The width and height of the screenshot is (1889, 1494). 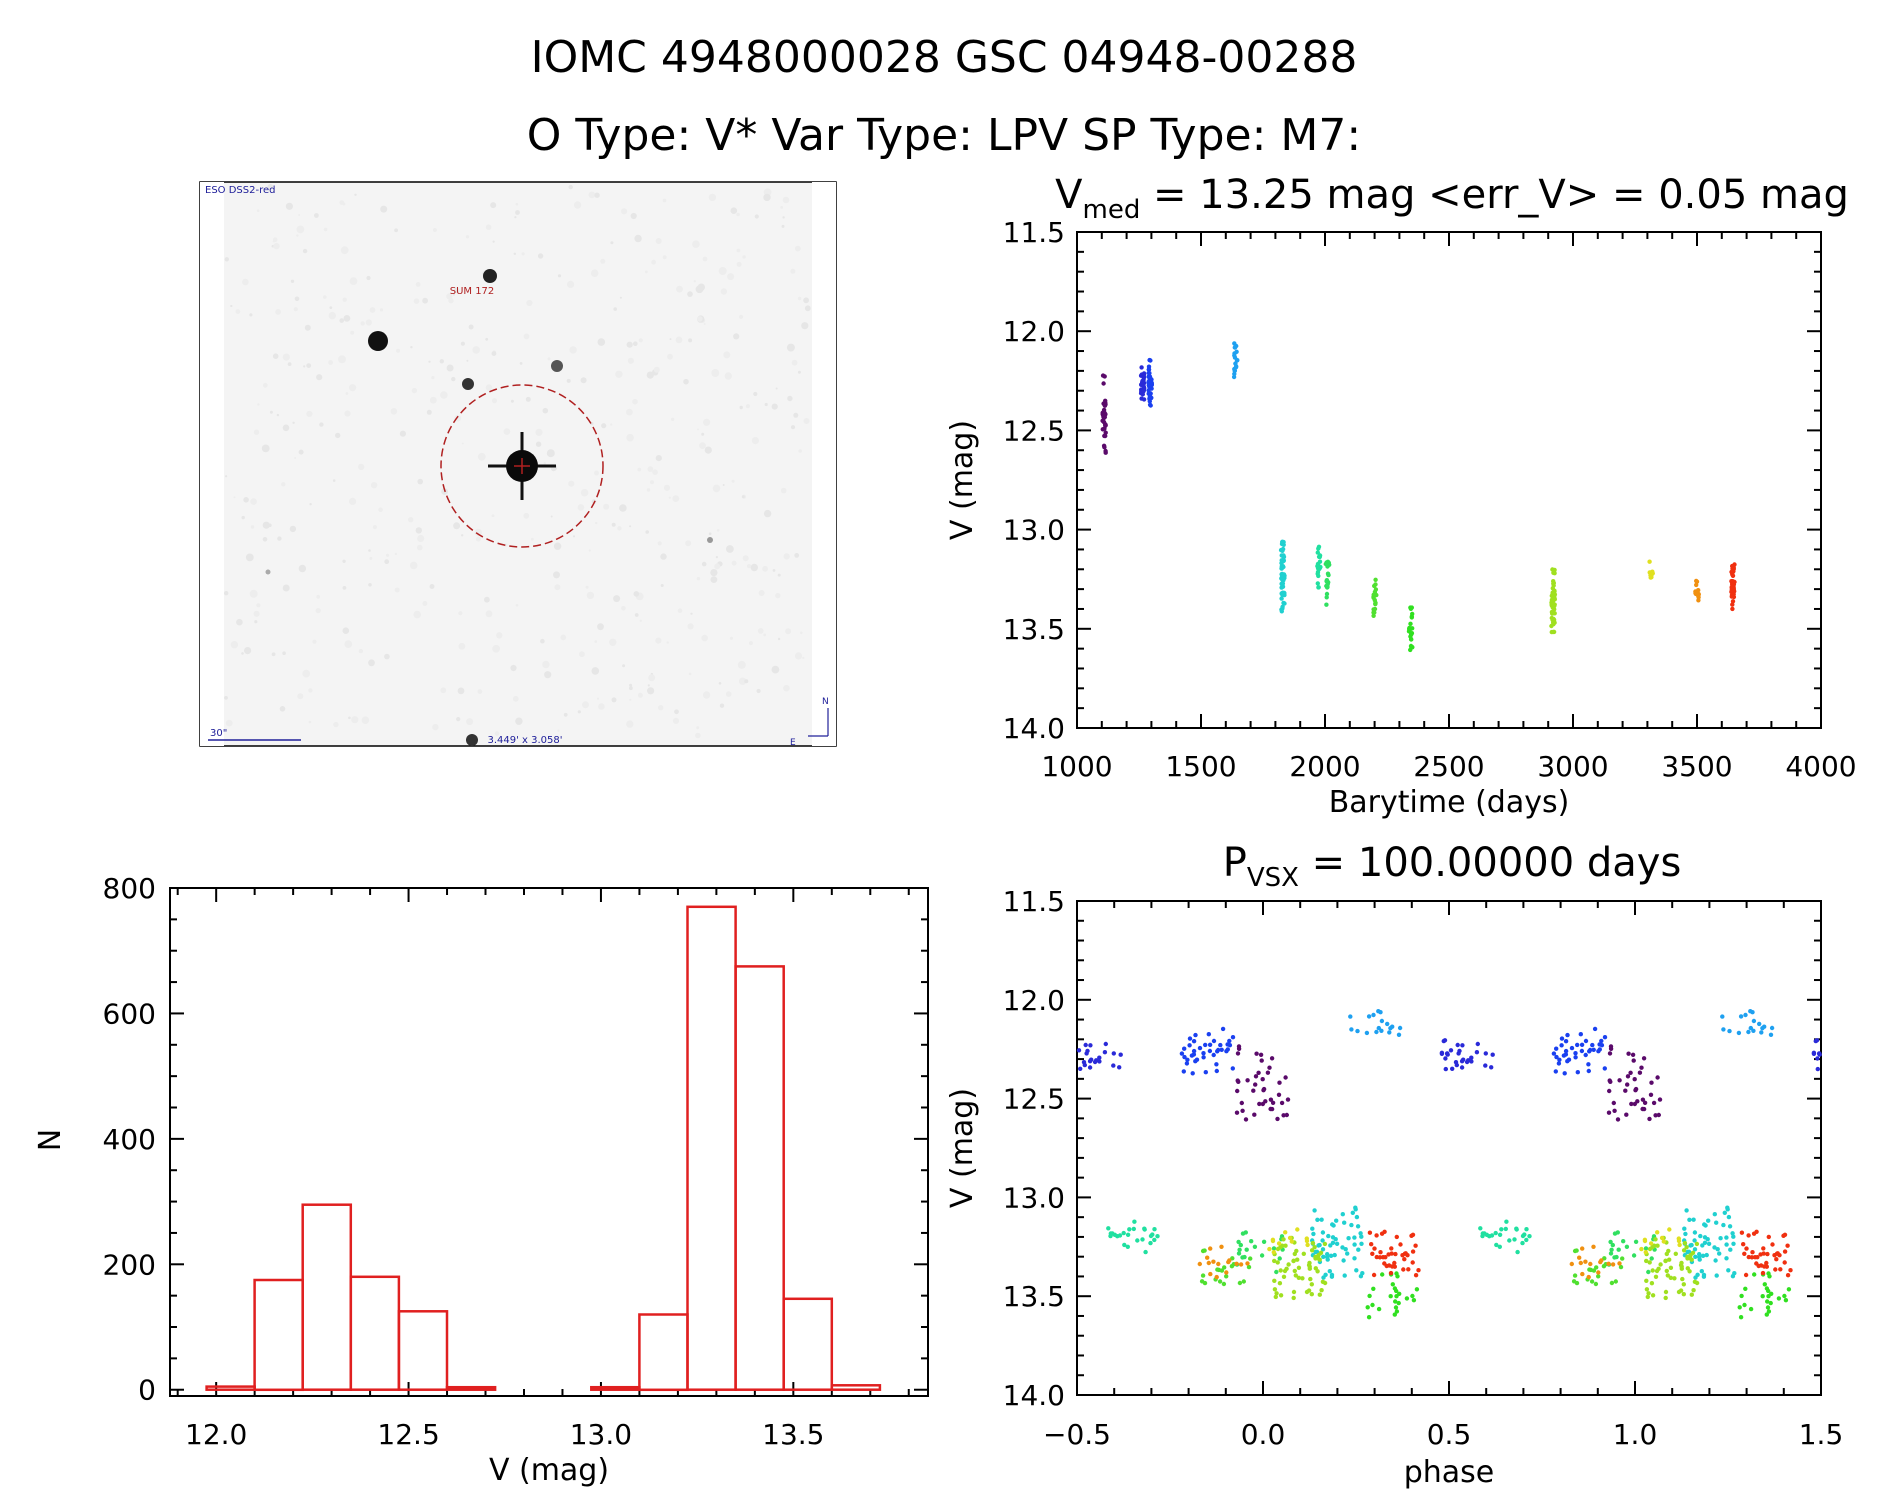 I want to click on histogram-x-tick-labels: 12.0 12.5 13.0 13.5, so click(x=504, y=1434).